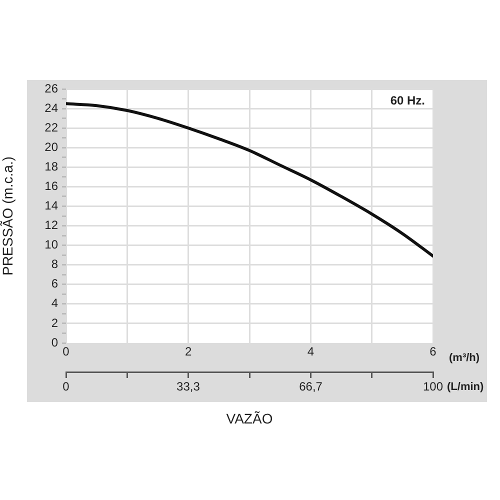  What do you see at coordinates (51, 107) in the screenshot?
I see `y-tick-label: 24` at bounding box center [51, 107].